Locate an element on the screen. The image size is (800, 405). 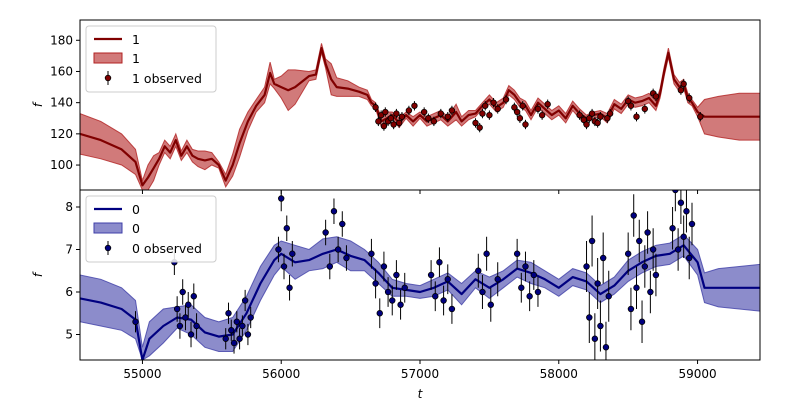
bottom-y-tick-label: 6 is located at coordinates (69, 292).